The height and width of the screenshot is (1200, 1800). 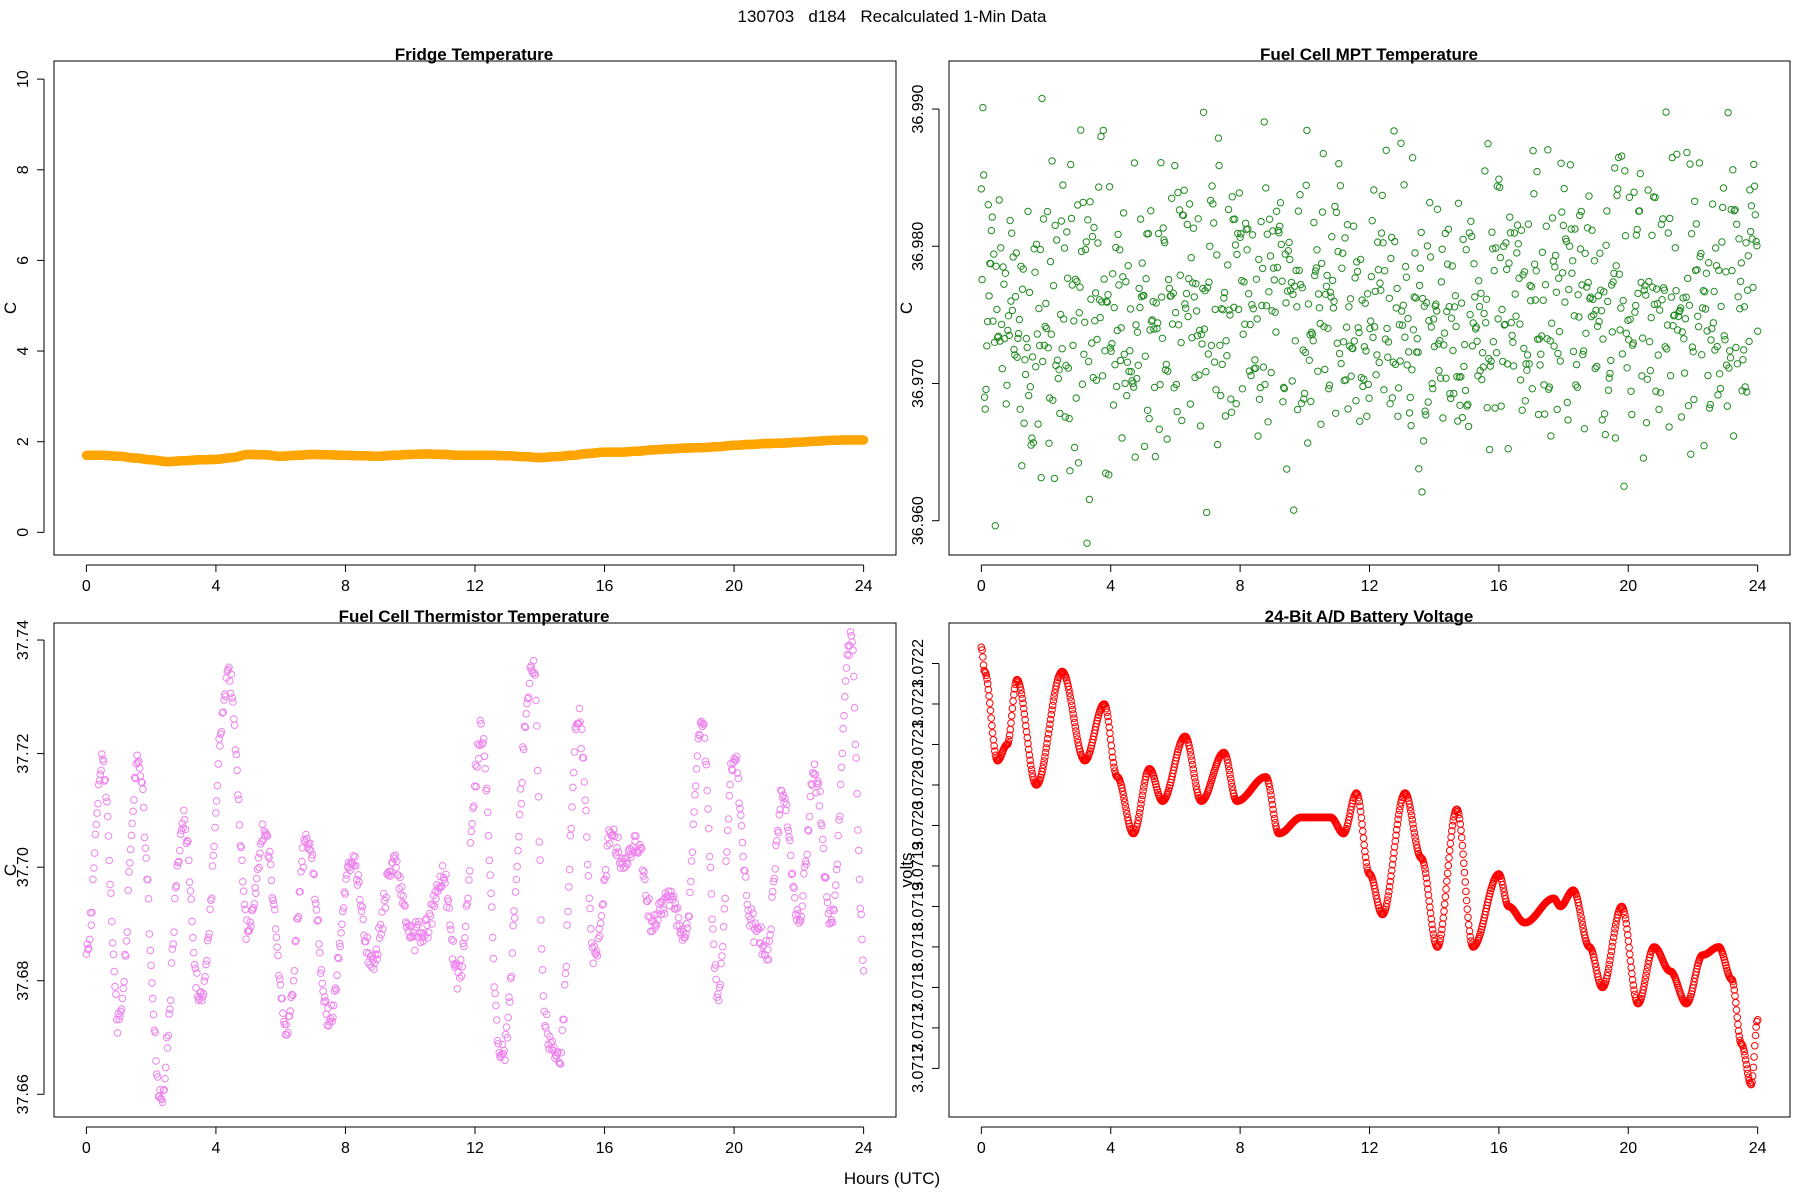 What do you see at coordinates (475, 451) in the screenshot?
I see `data-points` at bounding box center [475, 451].